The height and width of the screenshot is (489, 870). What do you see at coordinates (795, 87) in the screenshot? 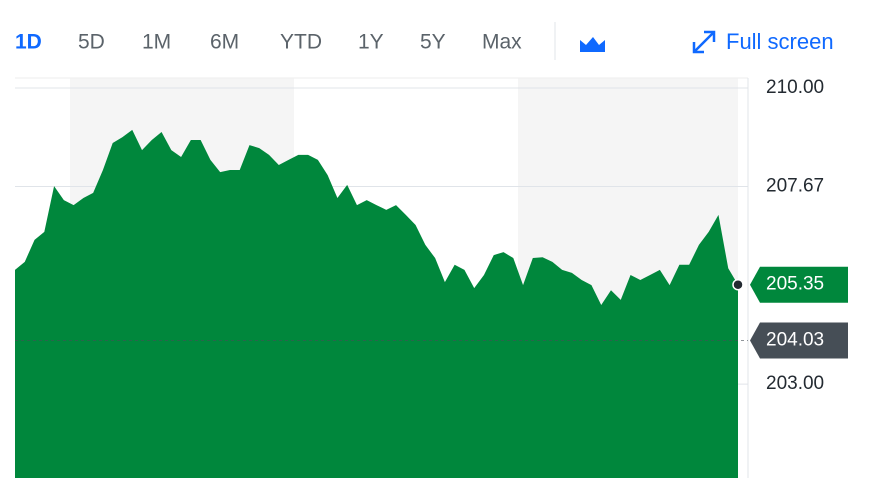
I see `y-tick-label: 210.00` at bounding box center [795, 87].